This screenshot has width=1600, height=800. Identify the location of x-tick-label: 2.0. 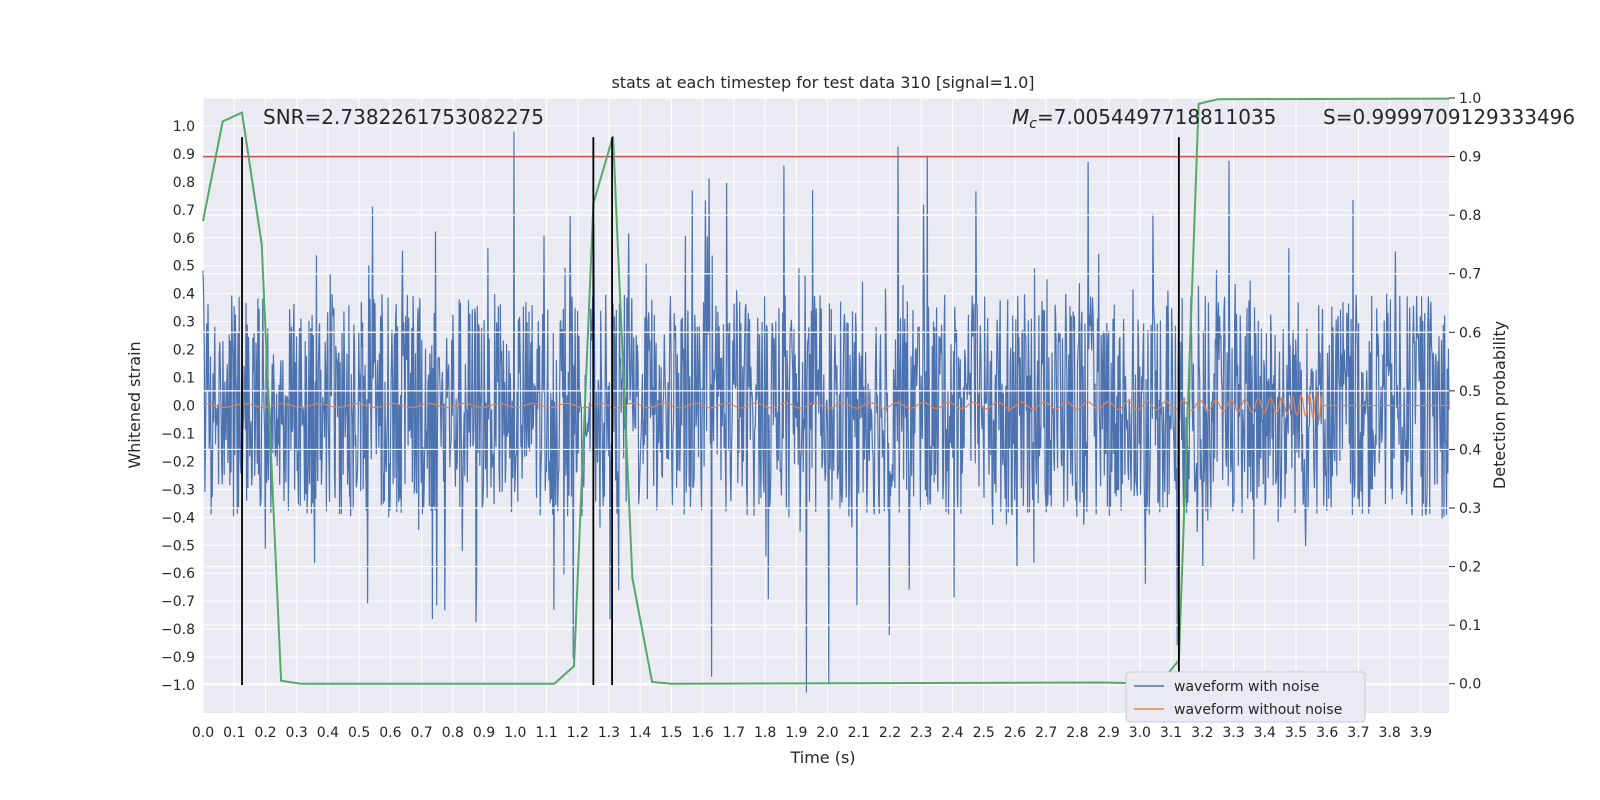
(827, 733).